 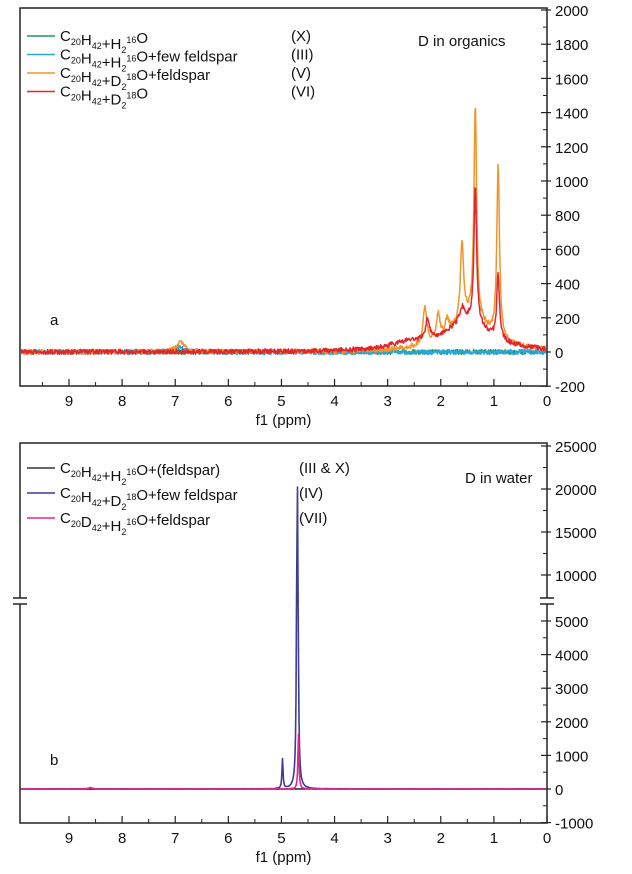 I want to click on y-tick-label: 1200, so click(x=571, y=148).